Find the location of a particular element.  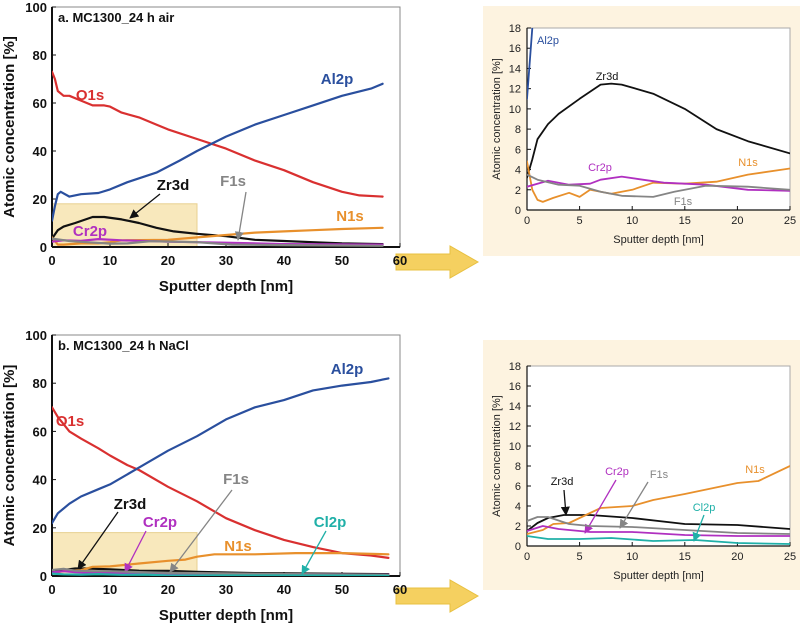

plot-area is located at coordinates (658, 456).